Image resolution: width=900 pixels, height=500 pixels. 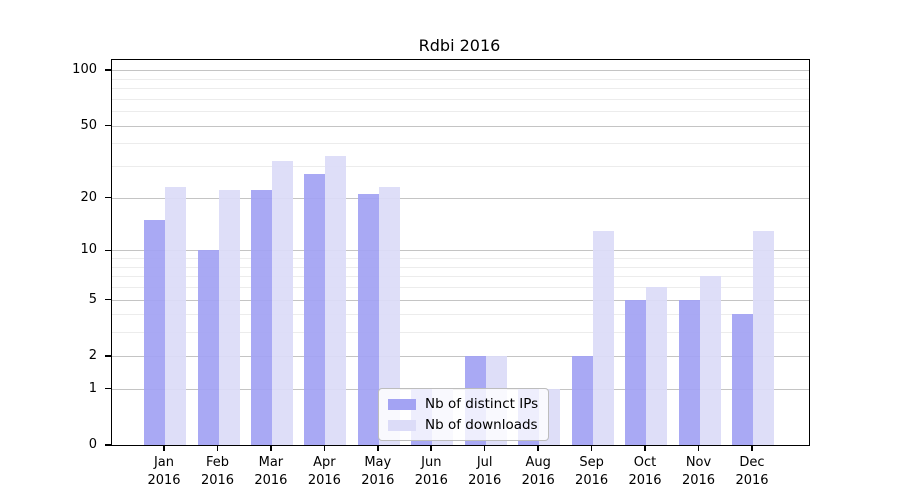 What do you see at coordinates (402, 404) in the screenshot?
I see `legend-swatch-distinct-ips` at bounding box center [402, 404].